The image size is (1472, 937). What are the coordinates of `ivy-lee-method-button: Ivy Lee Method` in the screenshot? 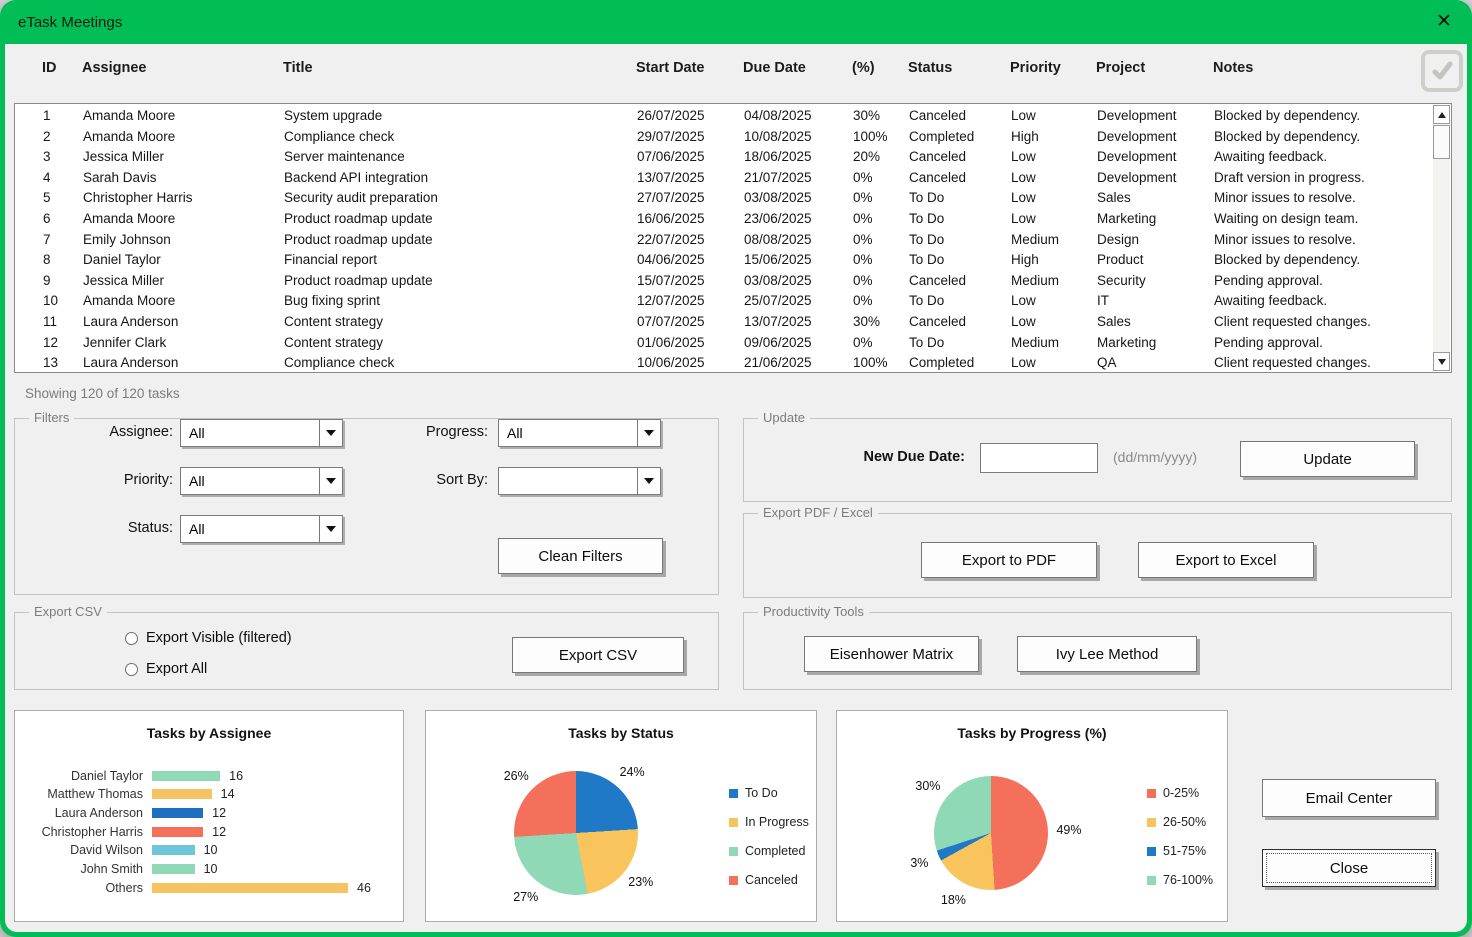 It's located at (1107, 654).